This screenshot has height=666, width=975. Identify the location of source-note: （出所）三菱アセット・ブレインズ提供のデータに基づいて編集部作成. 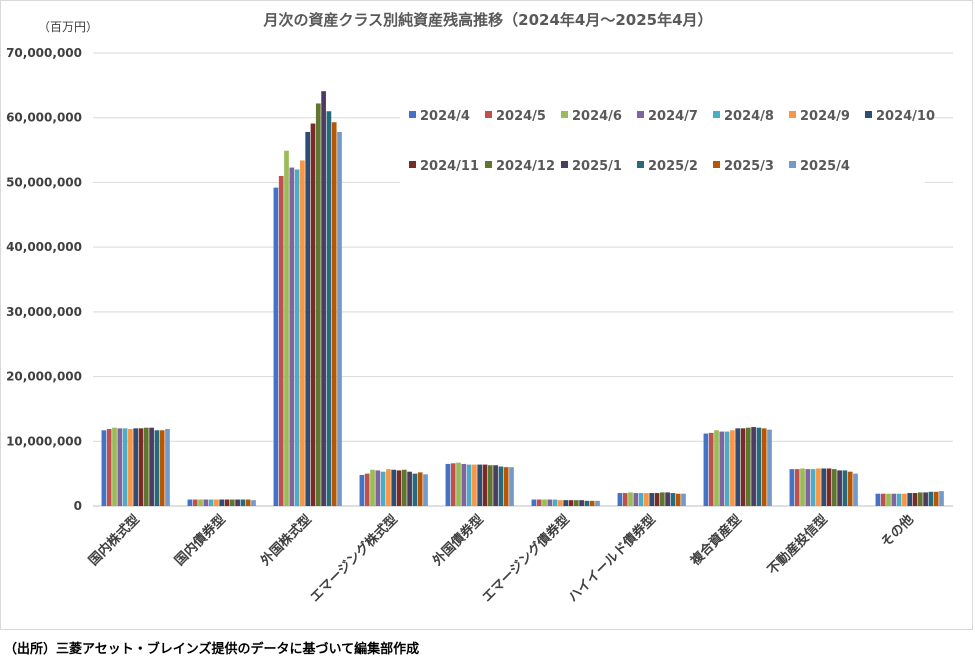
(212, 649).